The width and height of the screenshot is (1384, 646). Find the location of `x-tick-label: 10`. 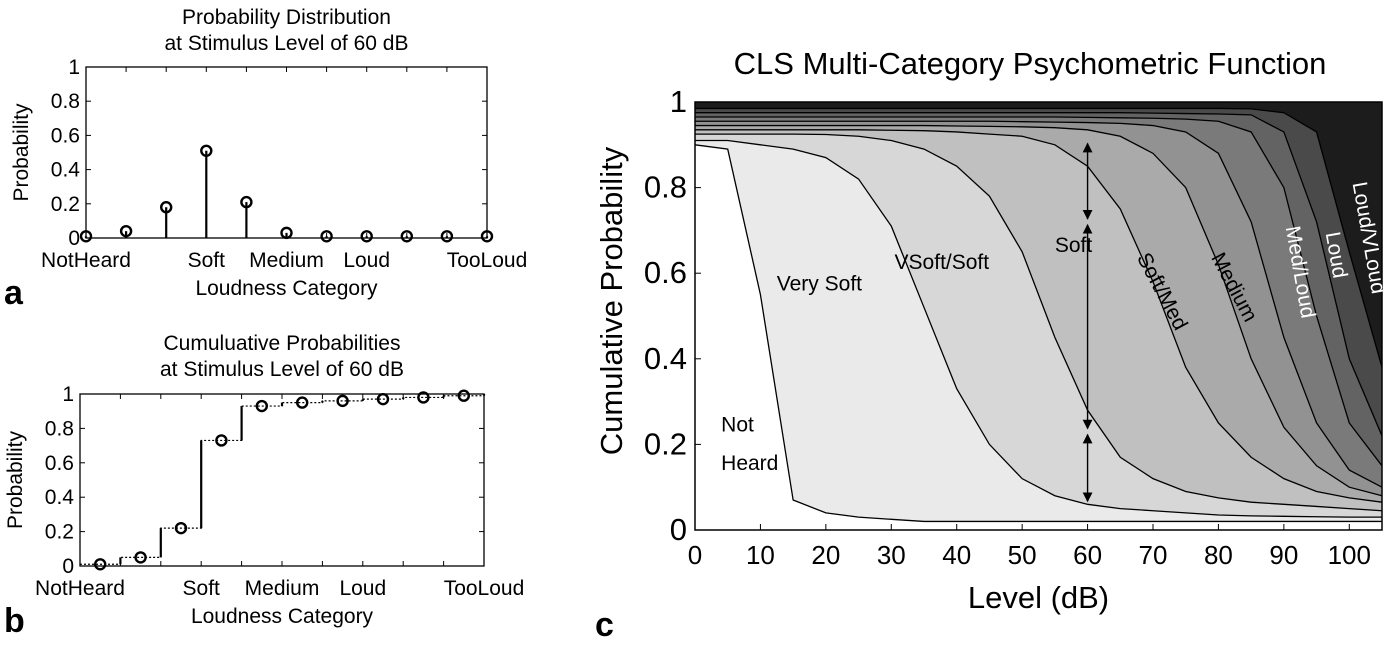

x-tick-label: 10 is located at coordinates (760, 555).